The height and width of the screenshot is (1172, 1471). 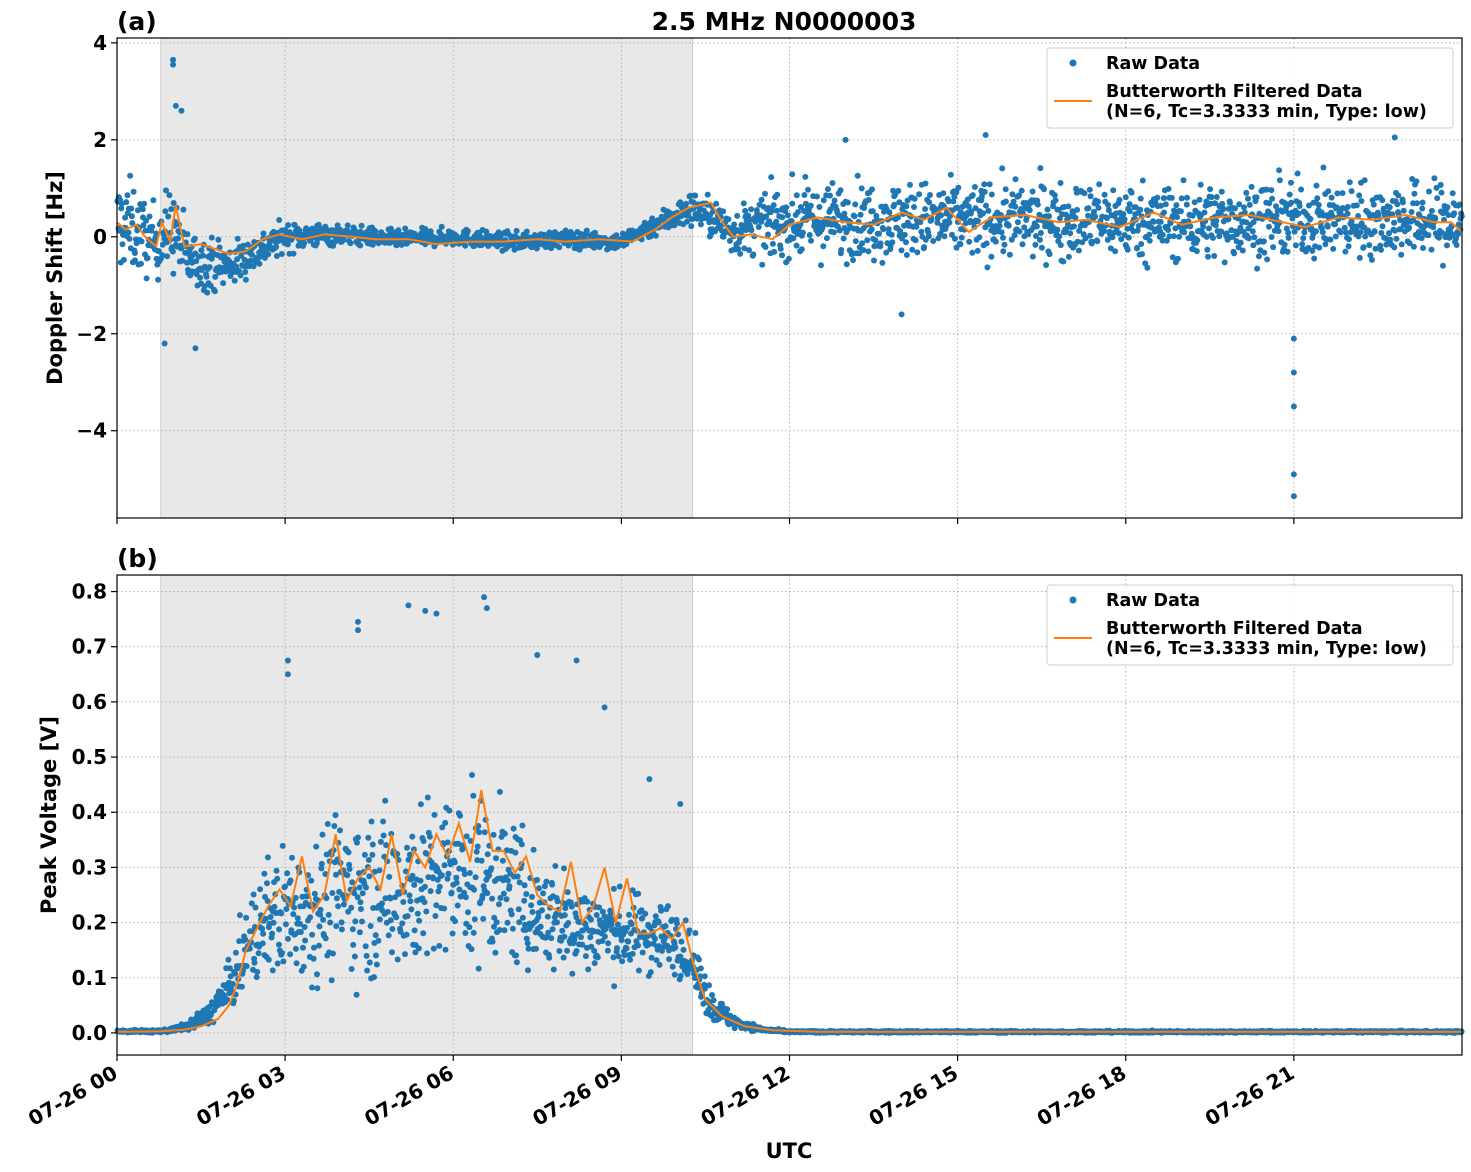 What do you see at coordinates (426, 278) in the screenshot?
I see `panel-a-shaded-region` at bounding box center [426, 278].